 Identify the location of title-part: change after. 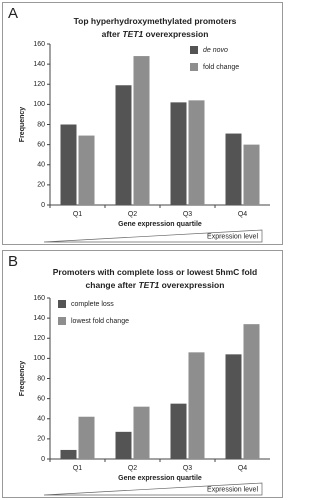
(112, 285).